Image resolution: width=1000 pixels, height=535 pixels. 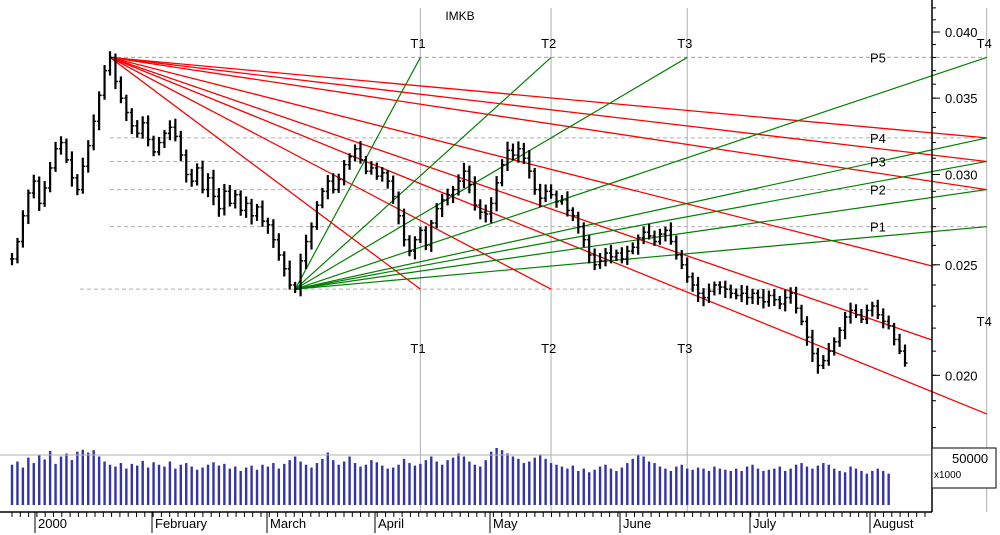 What do you see at coordinates (961, 98) in the screenshot?
I see `y-tick-label: 0.035` at bounding box center [961, 98].